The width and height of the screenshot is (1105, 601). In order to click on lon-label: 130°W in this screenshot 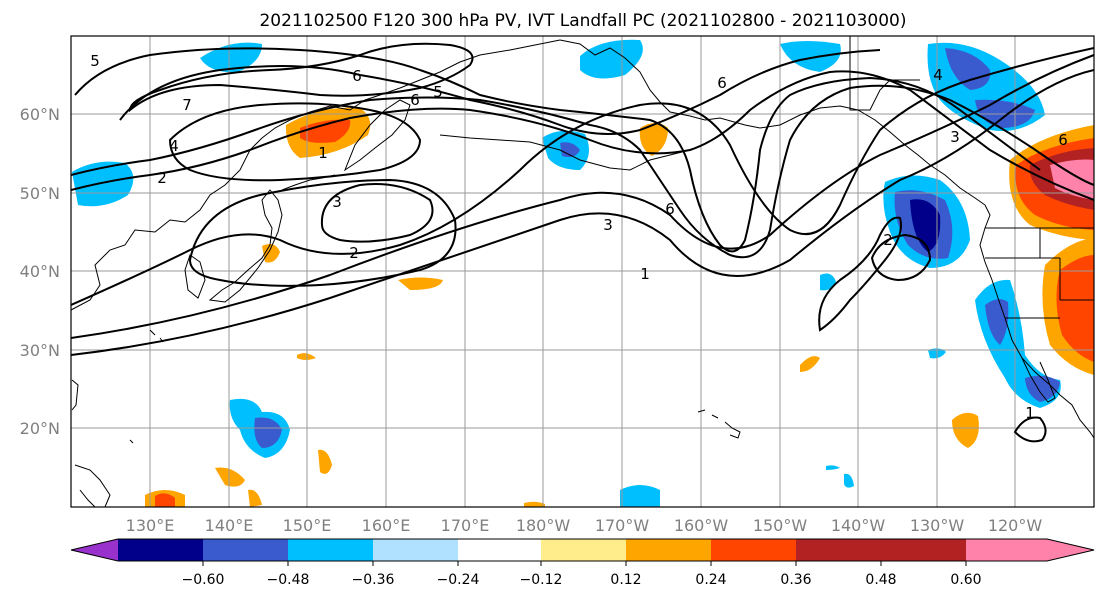, I will do `click(937, 525)`.